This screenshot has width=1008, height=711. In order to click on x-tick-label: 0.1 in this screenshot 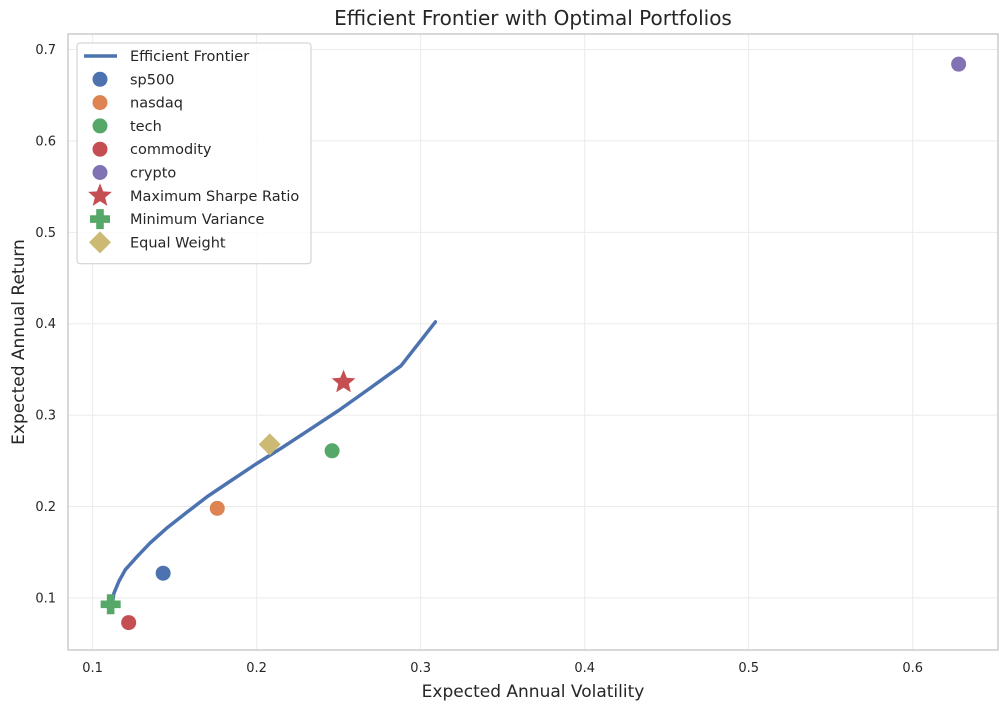, I will do `click(92, 668)`.